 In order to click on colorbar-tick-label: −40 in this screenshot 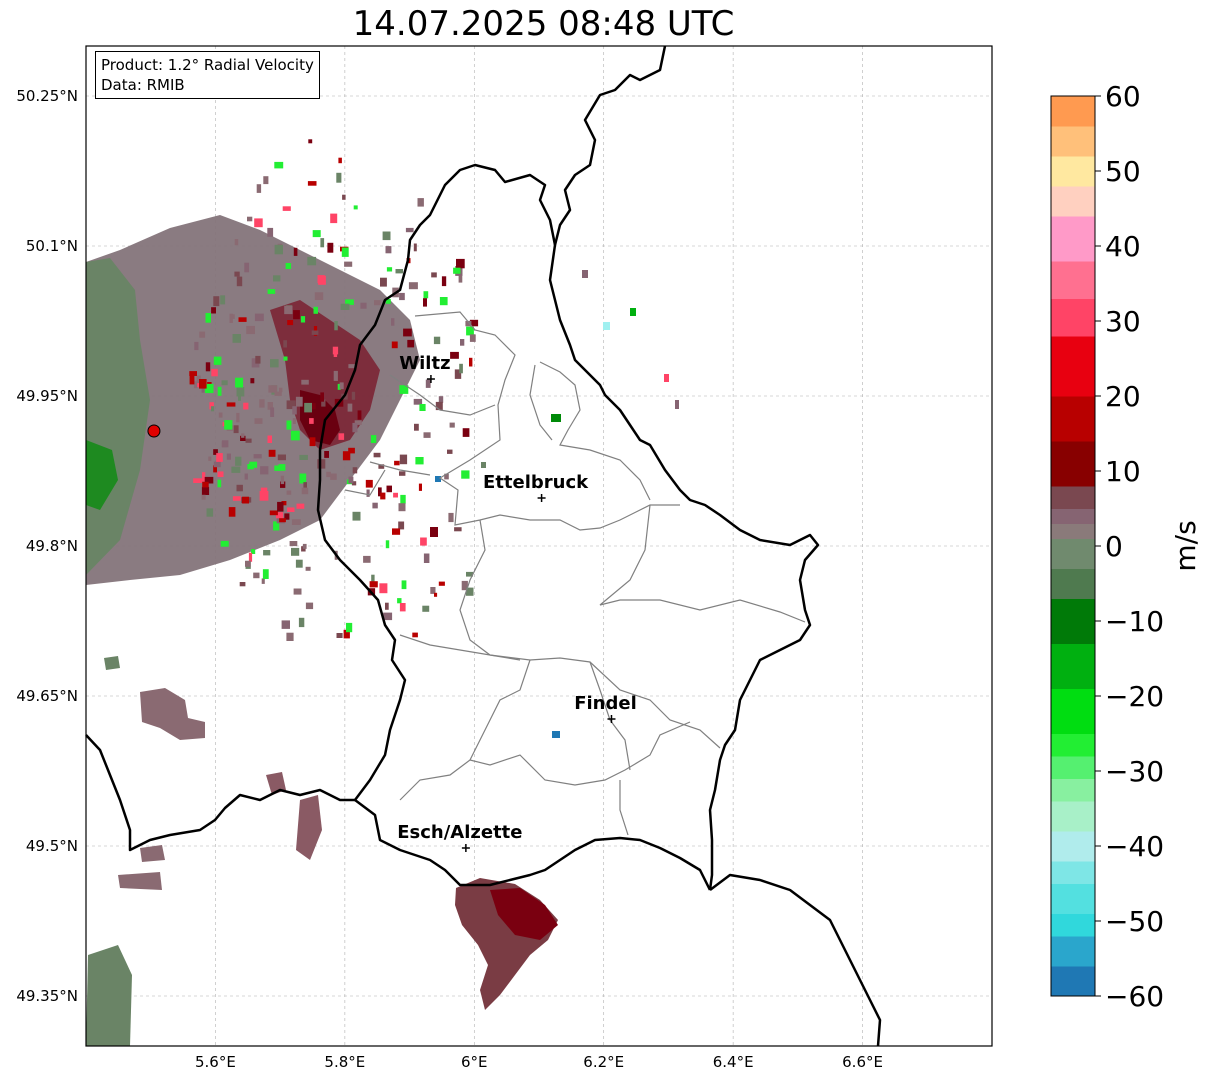, I will do `click(1134, 846)`.